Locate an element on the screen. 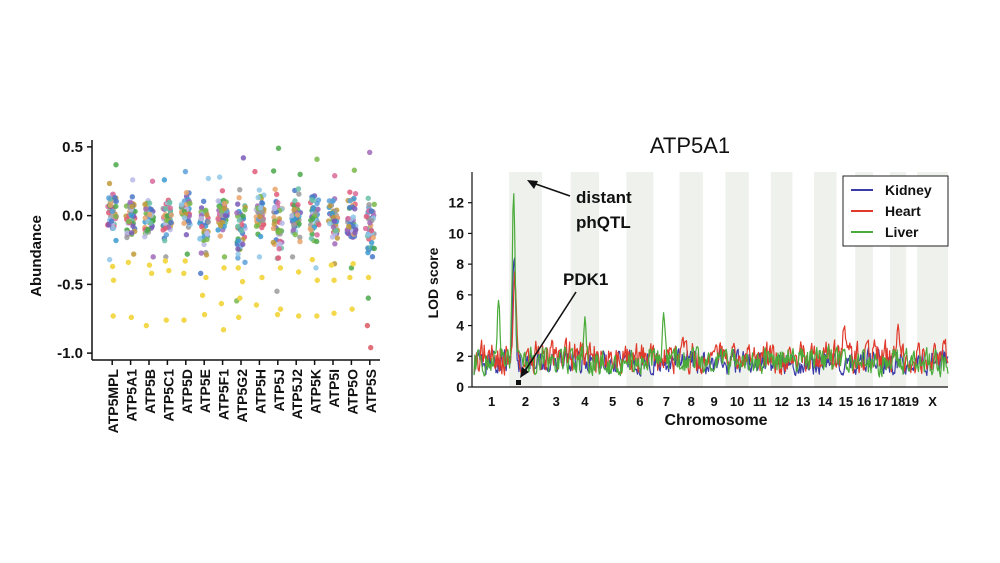  lod-chromosome-label: 18 is located at coordinates (898, 401).